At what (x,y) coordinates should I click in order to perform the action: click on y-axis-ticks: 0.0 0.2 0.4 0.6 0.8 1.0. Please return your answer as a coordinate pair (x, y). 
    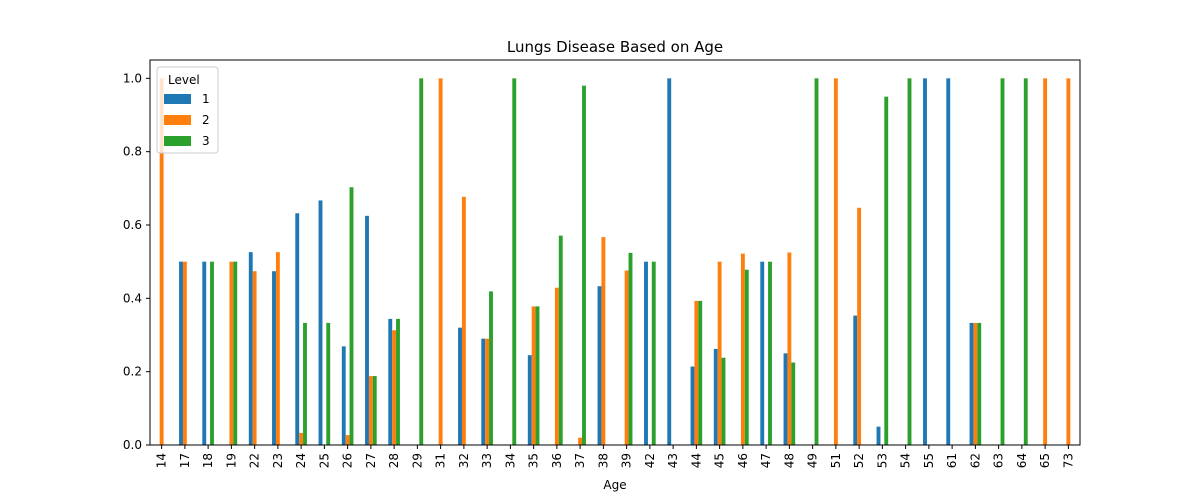
    Looking at the image, I should click on (136, 261).